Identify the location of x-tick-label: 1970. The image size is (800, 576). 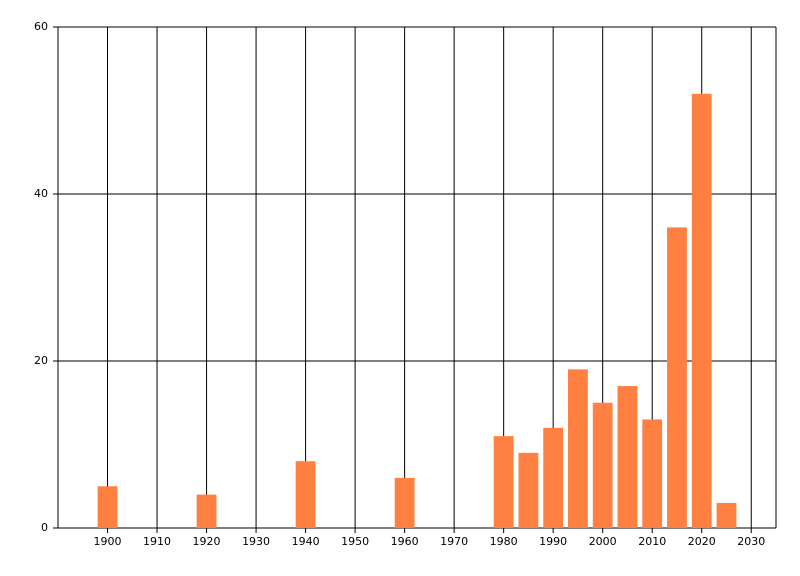
(454, 541).